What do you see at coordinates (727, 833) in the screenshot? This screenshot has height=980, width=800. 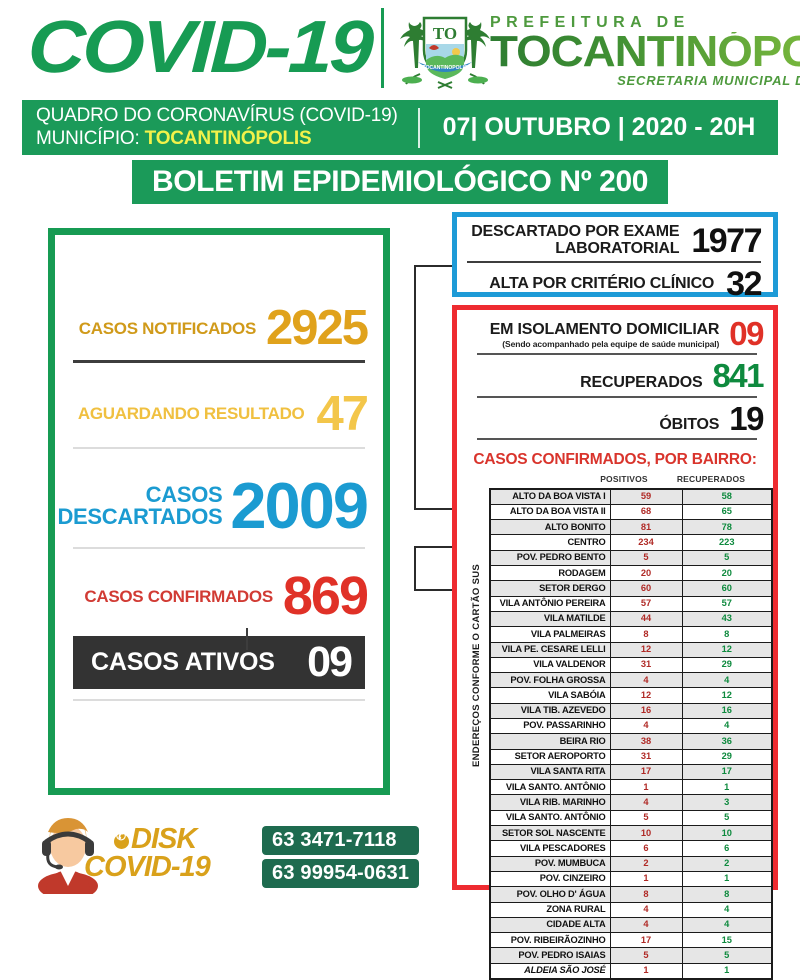 I see `cell-recuperados: 10` at bounding box center [727, 833].